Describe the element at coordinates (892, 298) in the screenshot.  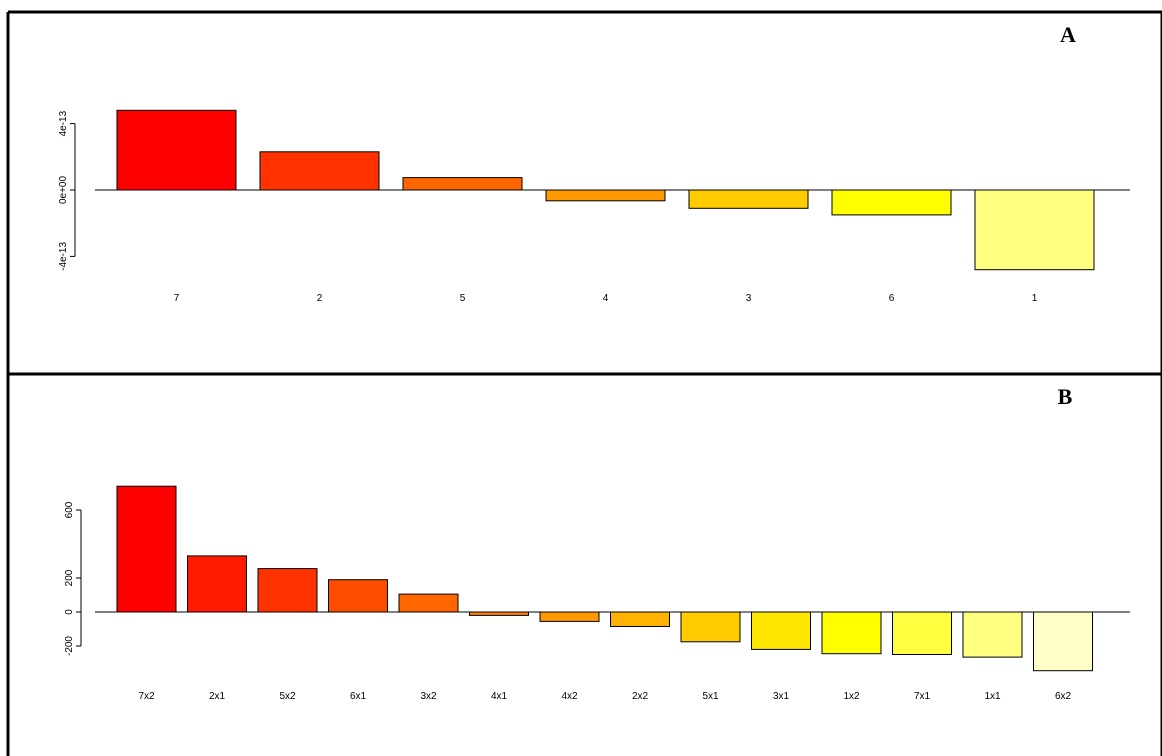
I see `x-tick-label: 6` at that location.